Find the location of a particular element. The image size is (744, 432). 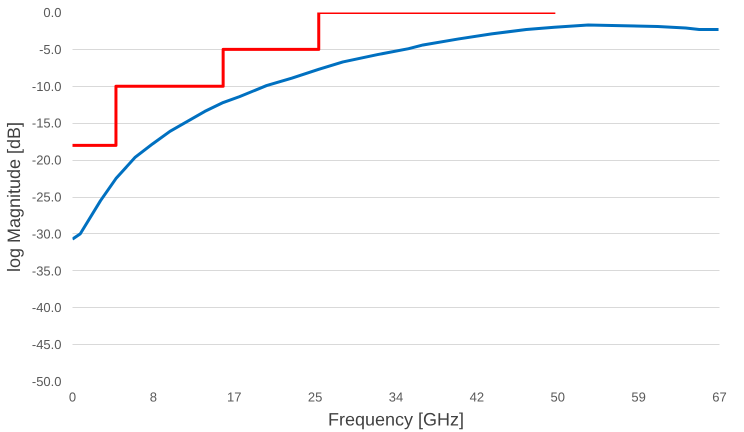

x-tick-label: 25 is located at coordinates (315, 397).